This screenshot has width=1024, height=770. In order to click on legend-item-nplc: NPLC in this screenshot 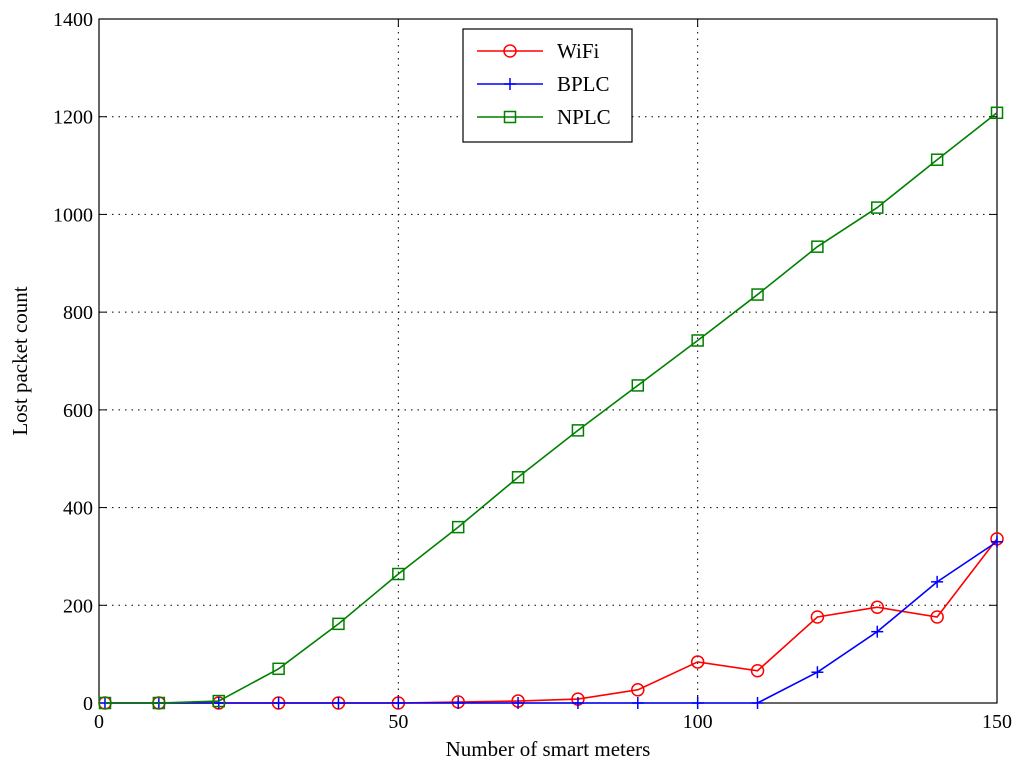, I will do `click(544, 117)`.